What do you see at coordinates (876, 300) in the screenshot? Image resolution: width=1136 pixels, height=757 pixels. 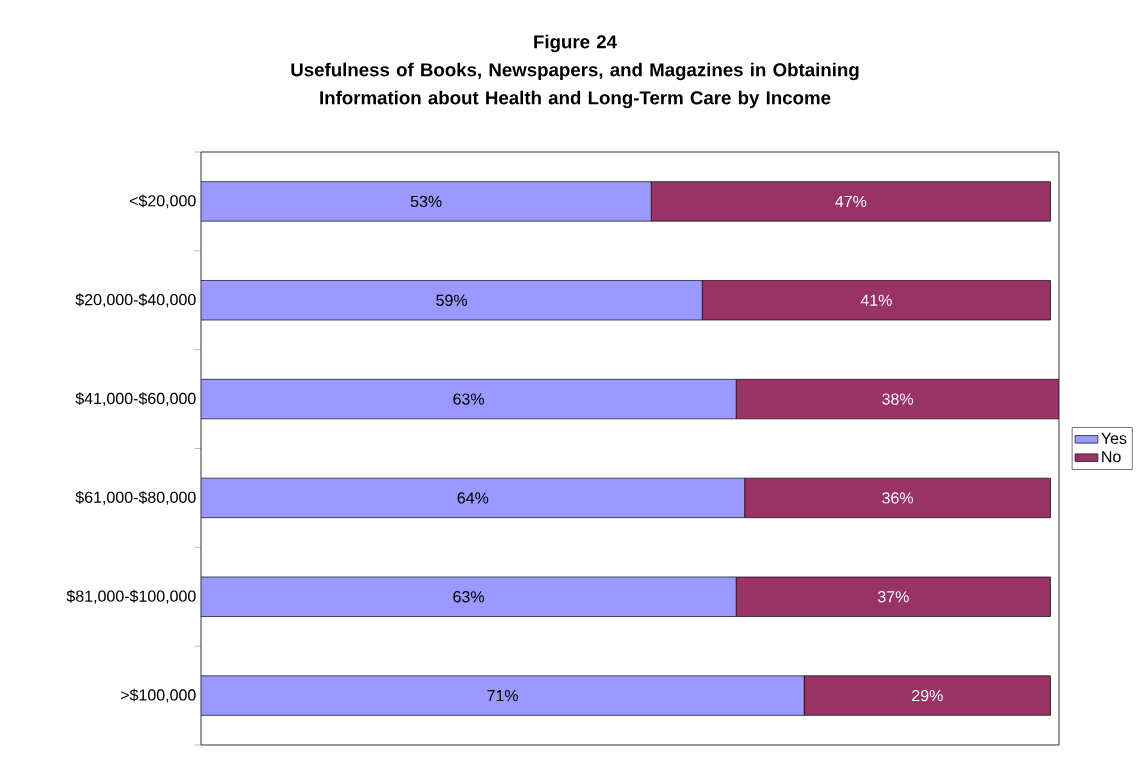 I see `data-label: 41%` at bounding box center [876, 300].